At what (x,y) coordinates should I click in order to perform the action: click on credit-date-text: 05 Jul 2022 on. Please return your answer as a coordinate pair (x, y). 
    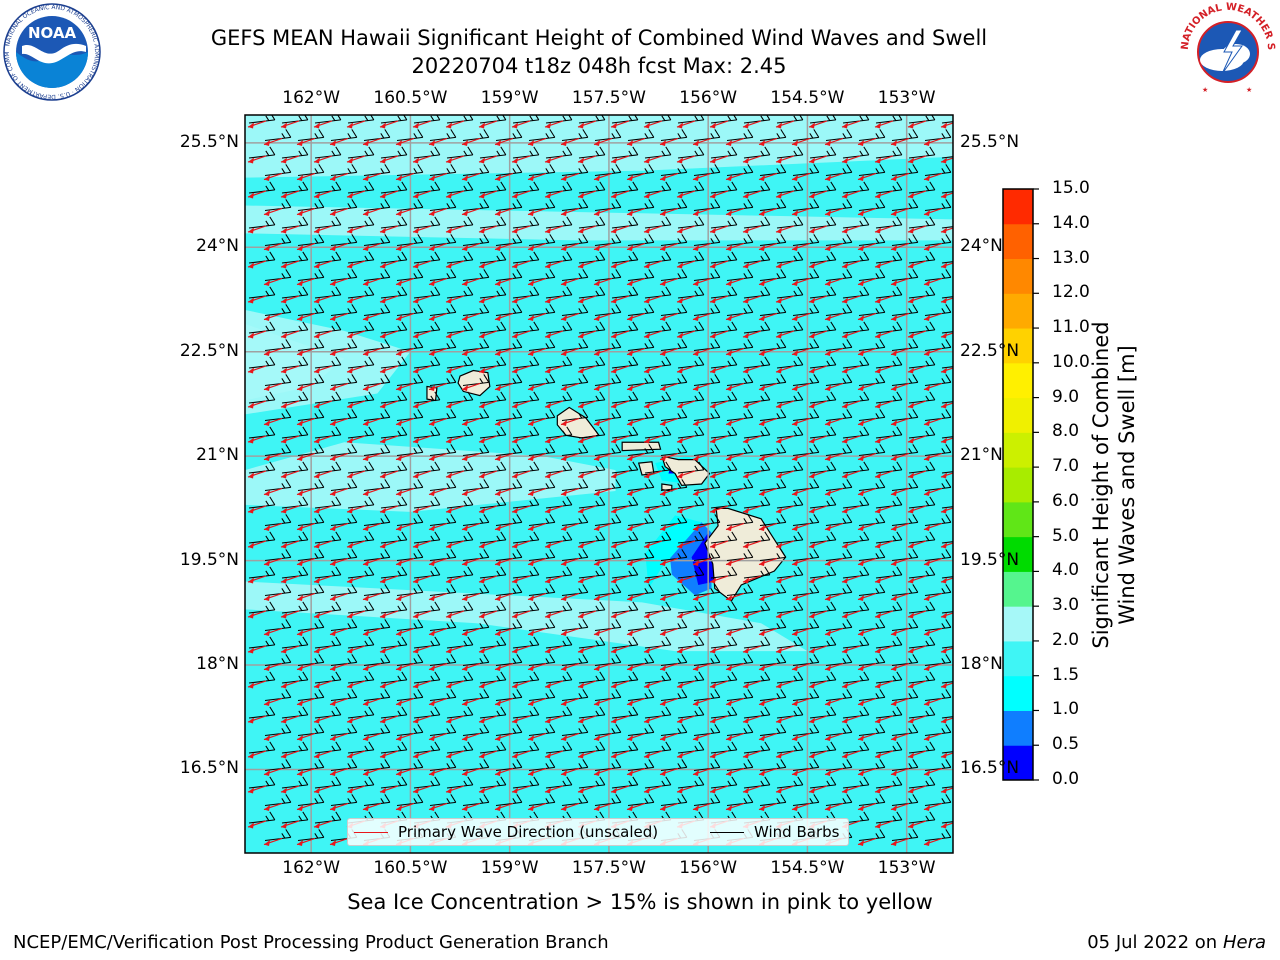
    Looking at the image, I should click on (1155, 942).